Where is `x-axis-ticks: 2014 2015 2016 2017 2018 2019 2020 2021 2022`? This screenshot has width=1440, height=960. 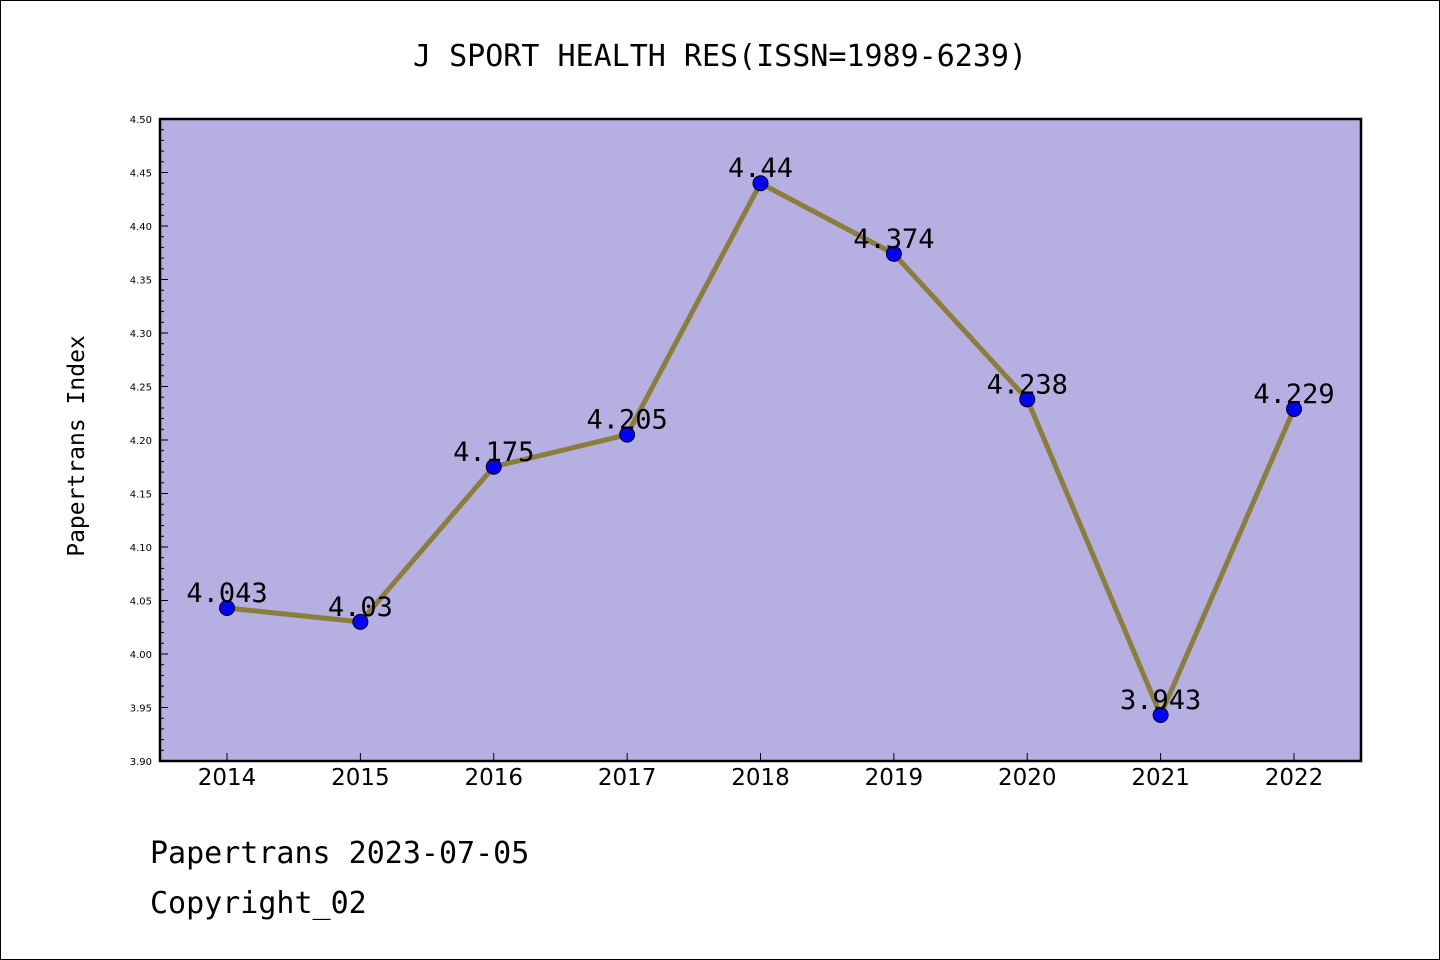
x-axis-ticks: 2014 2015 2016 2017 2018 2019 2020 2021 2022 is located at coordinates (761, 772).